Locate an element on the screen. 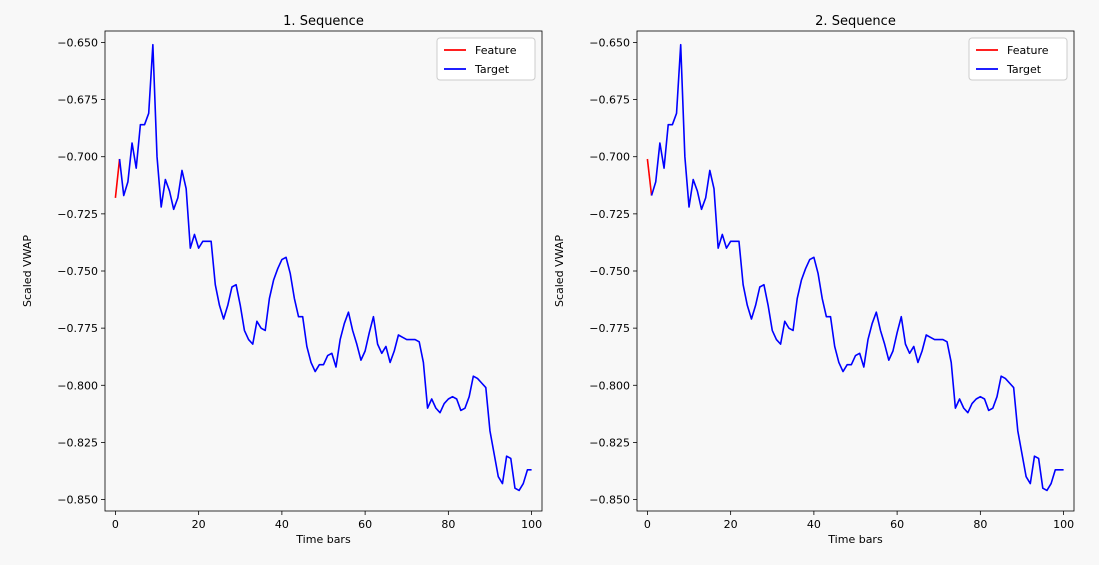 The height and width of the screenshot is (565, 1099). chart-1-x-tick-label: 80 is located at coordinates (448, 524).